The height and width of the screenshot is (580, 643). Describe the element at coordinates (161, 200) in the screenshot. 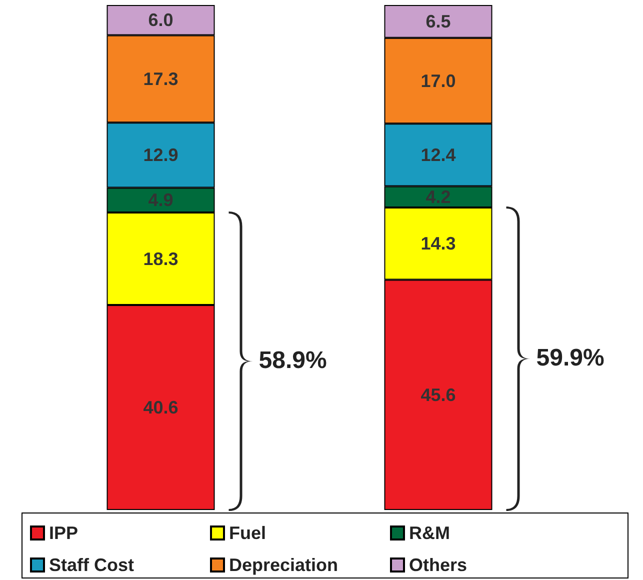

I see `data-label: 4.9` at that location.